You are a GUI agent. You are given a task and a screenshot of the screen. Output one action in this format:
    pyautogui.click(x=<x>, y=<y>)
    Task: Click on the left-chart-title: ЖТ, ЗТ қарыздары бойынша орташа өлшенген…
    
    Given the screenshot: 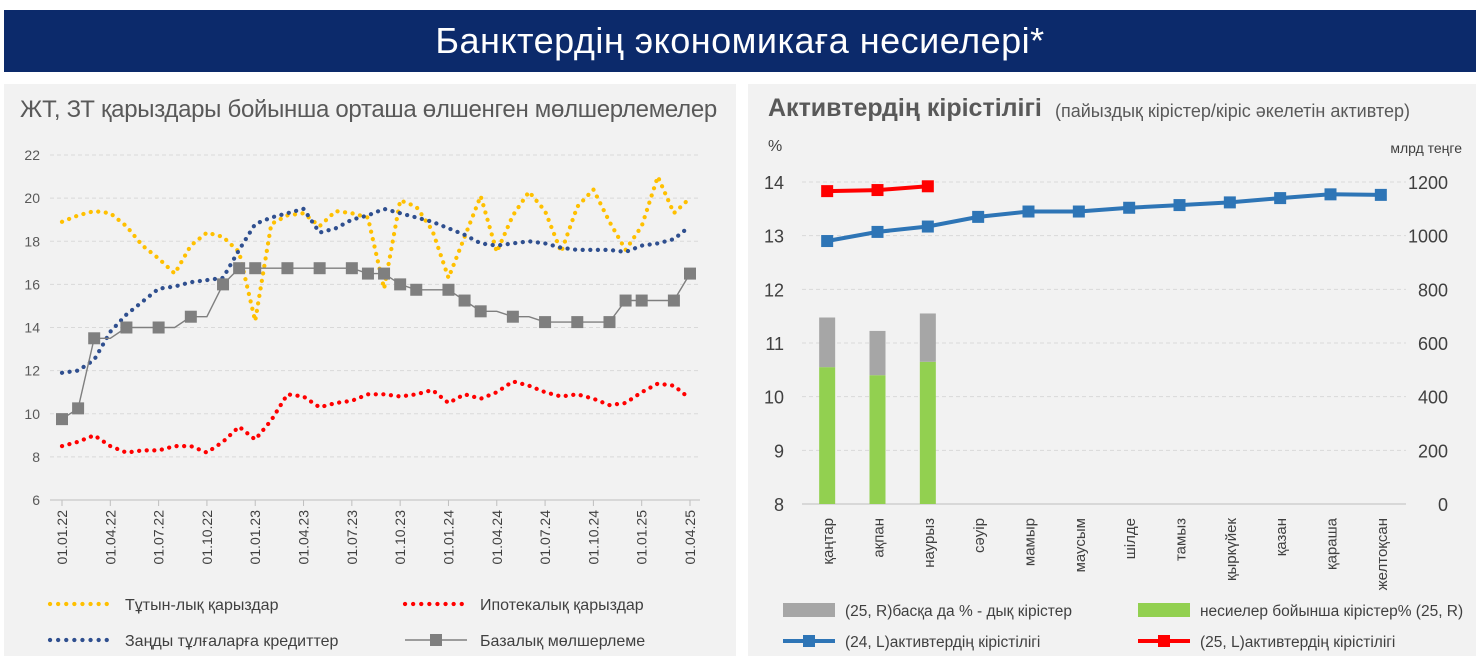 What is the action you would take?
    pyautogui.click(x=368, y=109)
    